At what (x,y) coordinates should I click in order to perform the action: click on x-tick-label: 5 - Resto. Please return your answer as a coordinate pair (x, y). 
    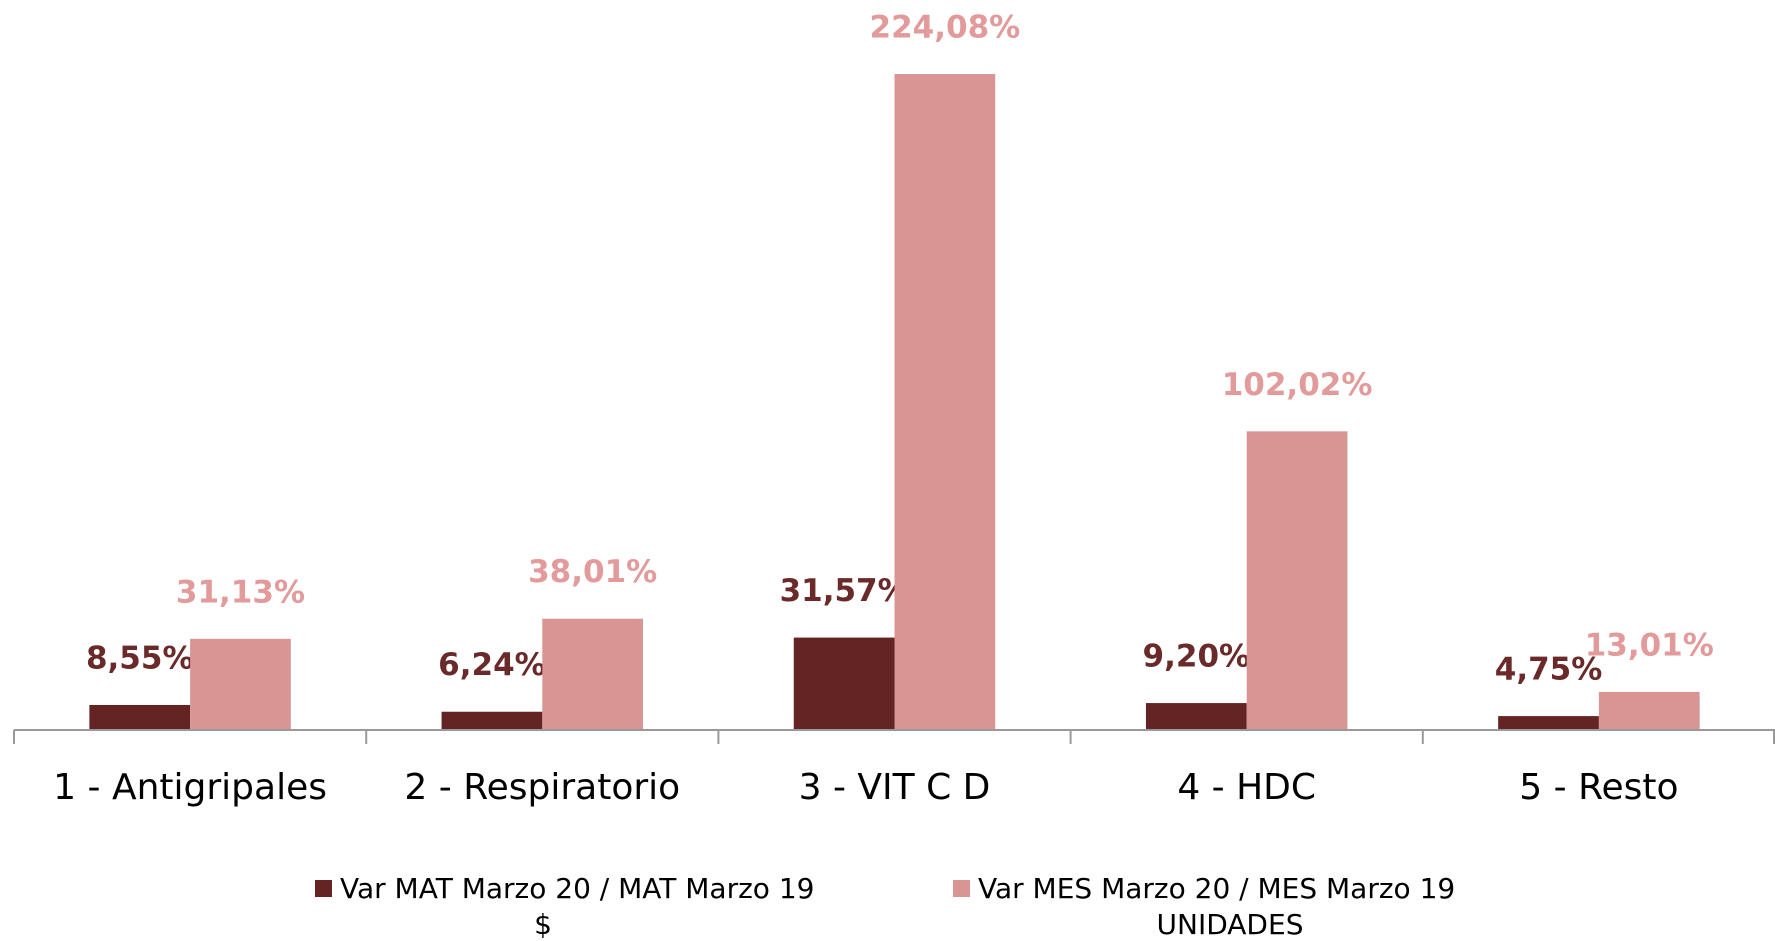
    Looking at the image, I should click on (1598, 787).